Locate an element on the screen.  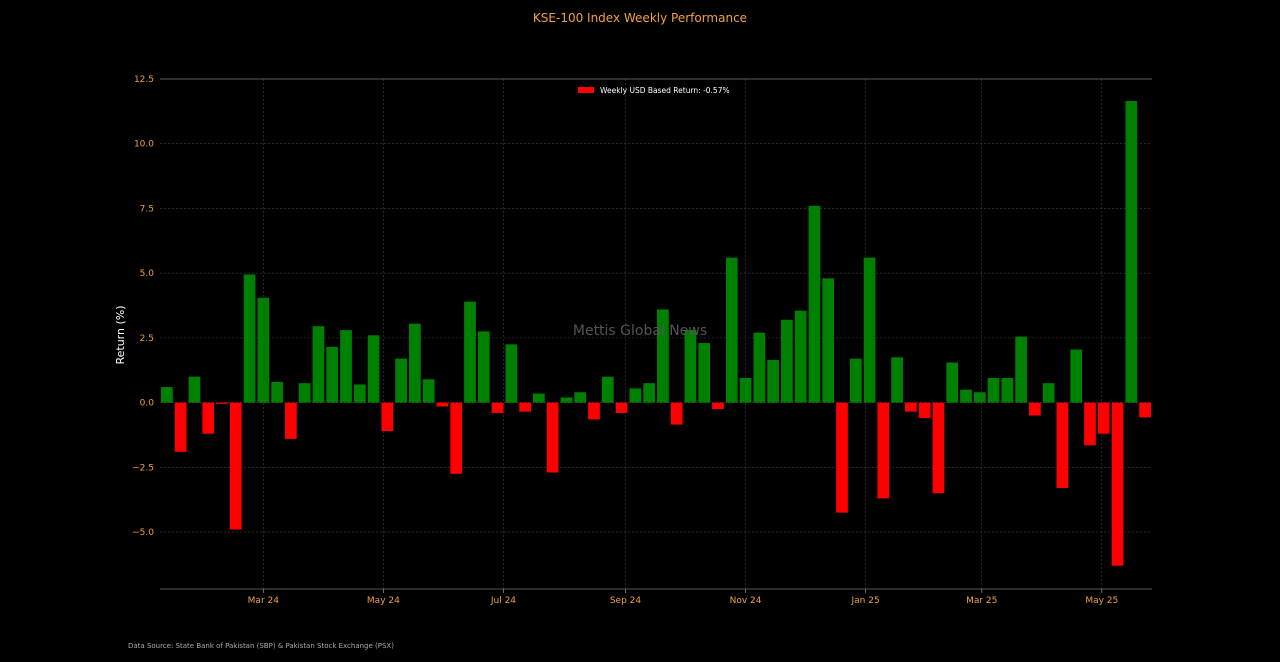
legend-label: Weekly USD Based Return: -0.57% is located at coordinates (665, 90).